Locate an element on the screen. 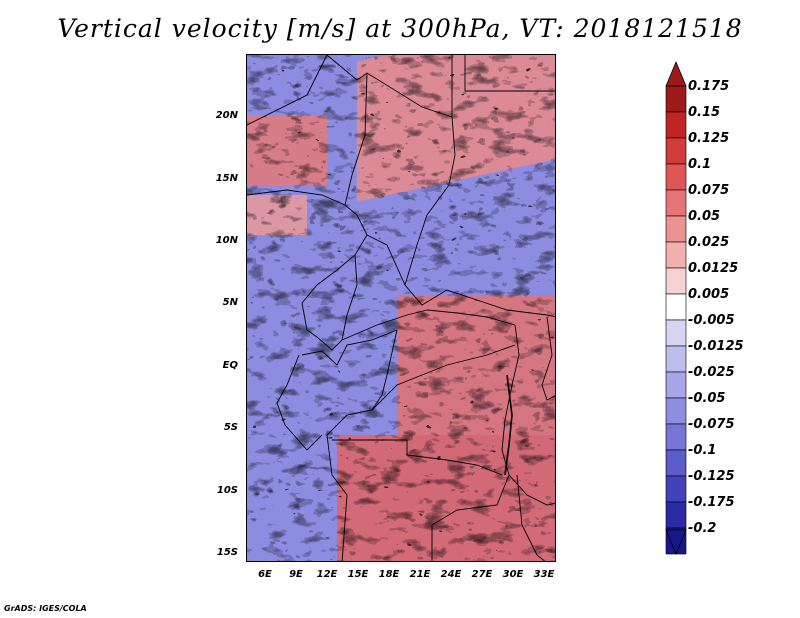  lon-label-6e: 6E is located at coordinates (265, 574).